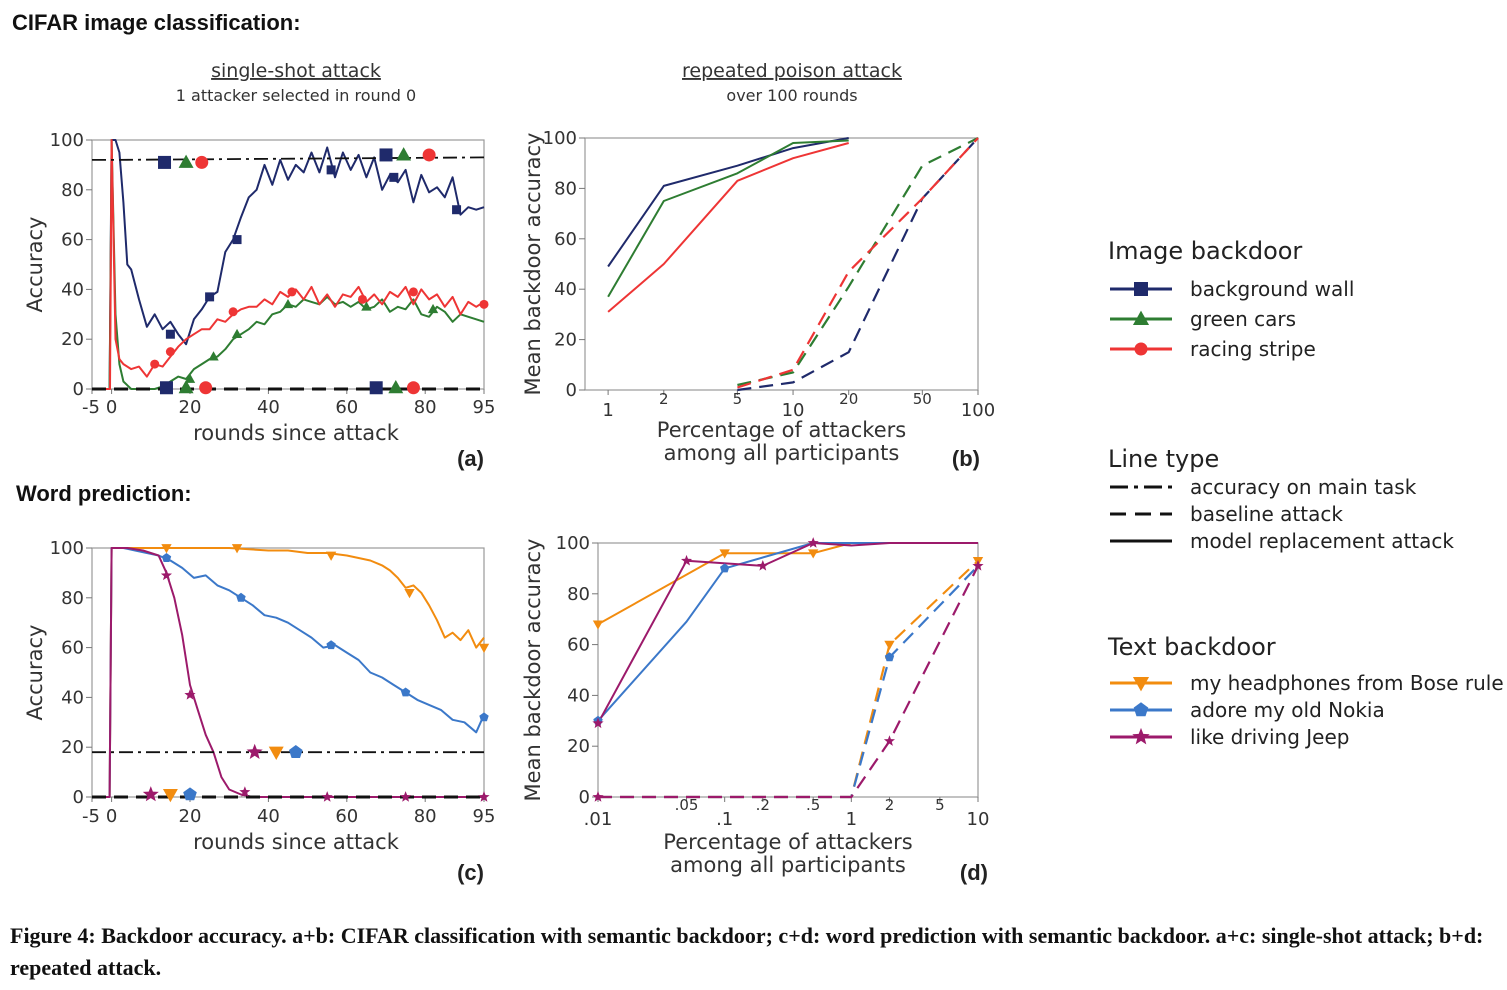  I want to click on panel-label: (b), so click(966, 458).